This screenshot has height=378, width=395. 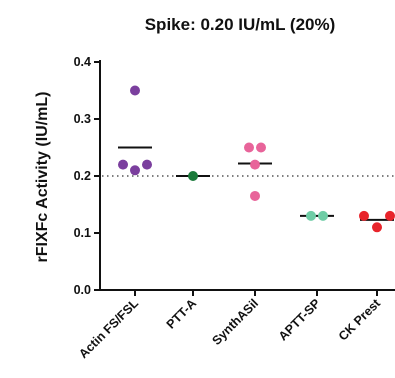 I want to click on x-tick-label: CK Prest, so click(x=360, y=320).